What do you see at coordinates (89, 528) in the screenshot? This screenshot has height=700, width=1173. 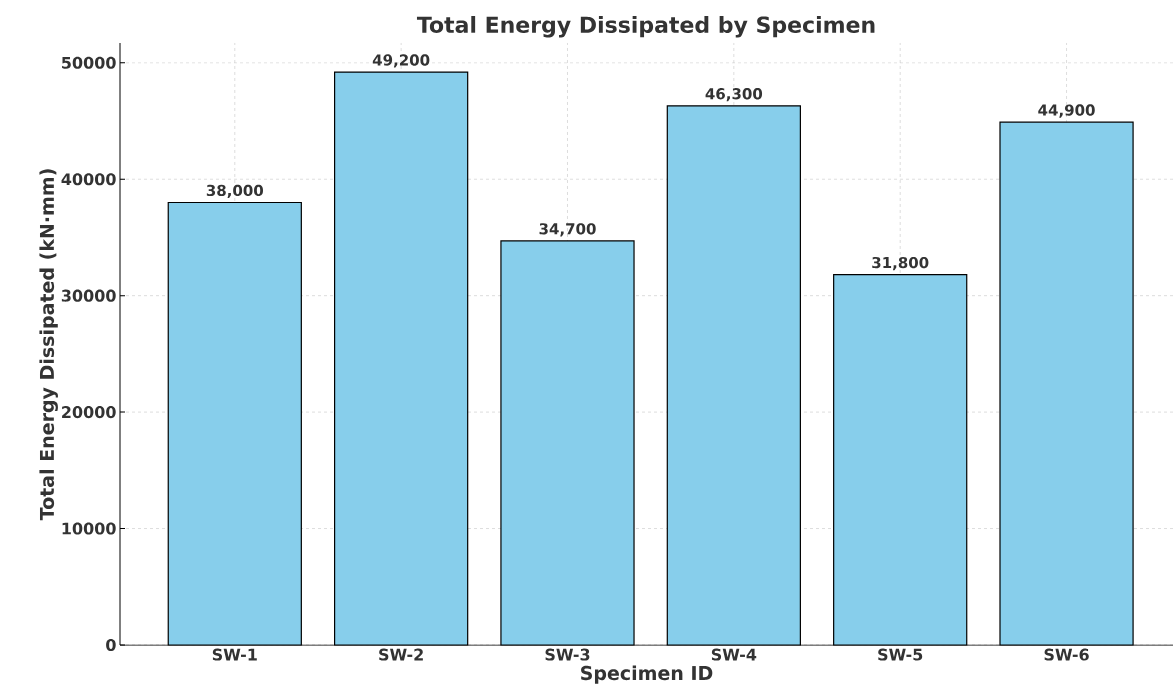 I see `y-tick-label: 10000` at bounding box center [89, 528].